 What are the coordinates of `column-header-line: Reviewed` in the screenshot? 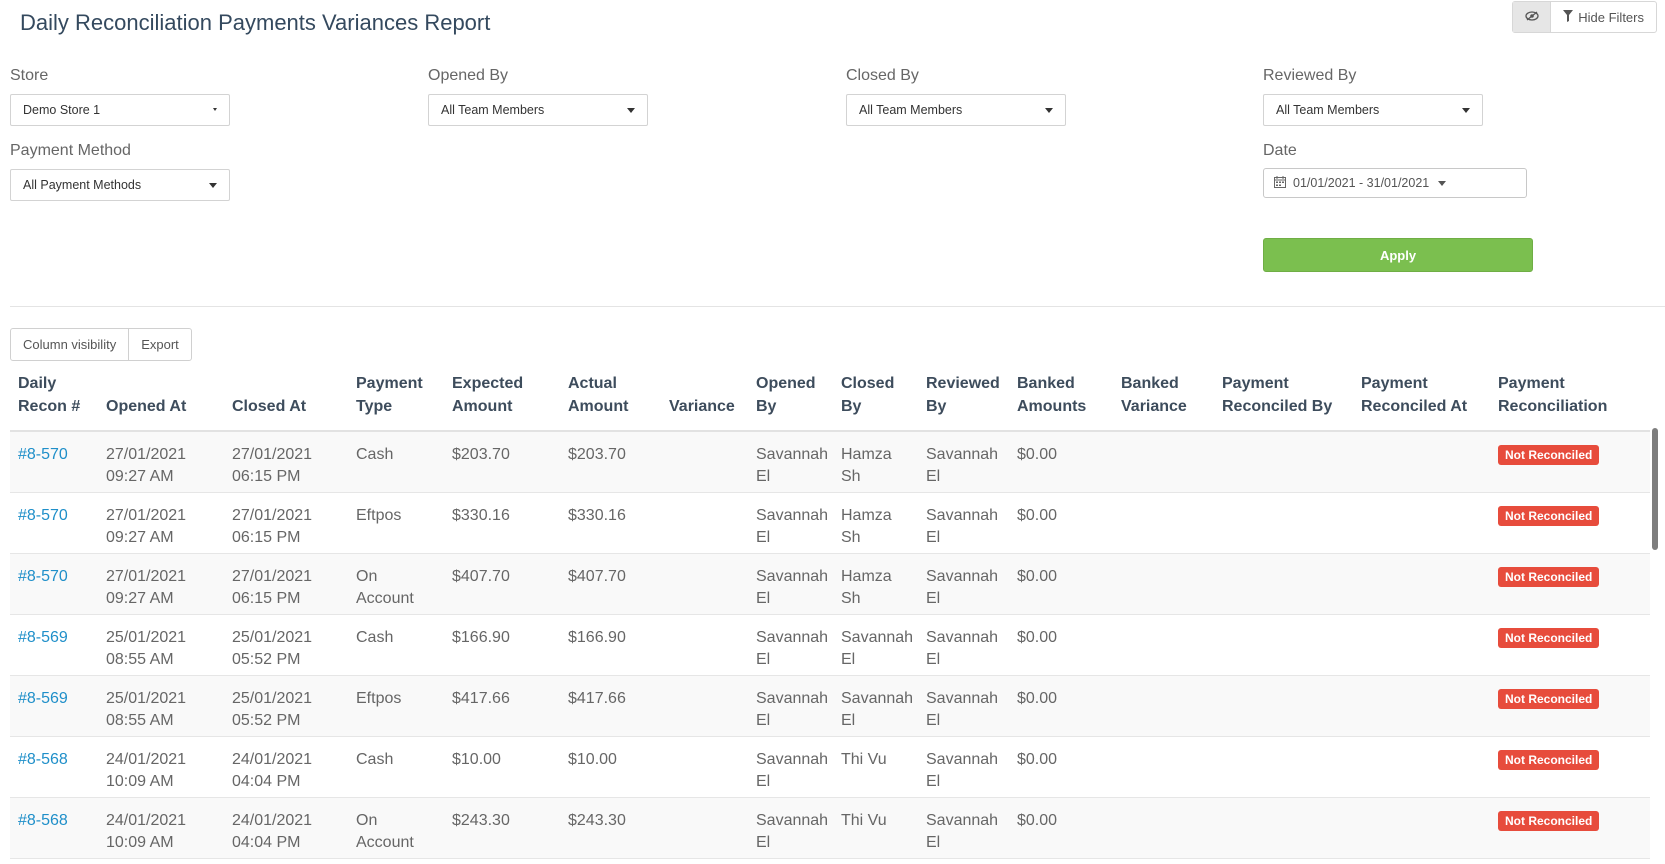 It's located at (963, 383).